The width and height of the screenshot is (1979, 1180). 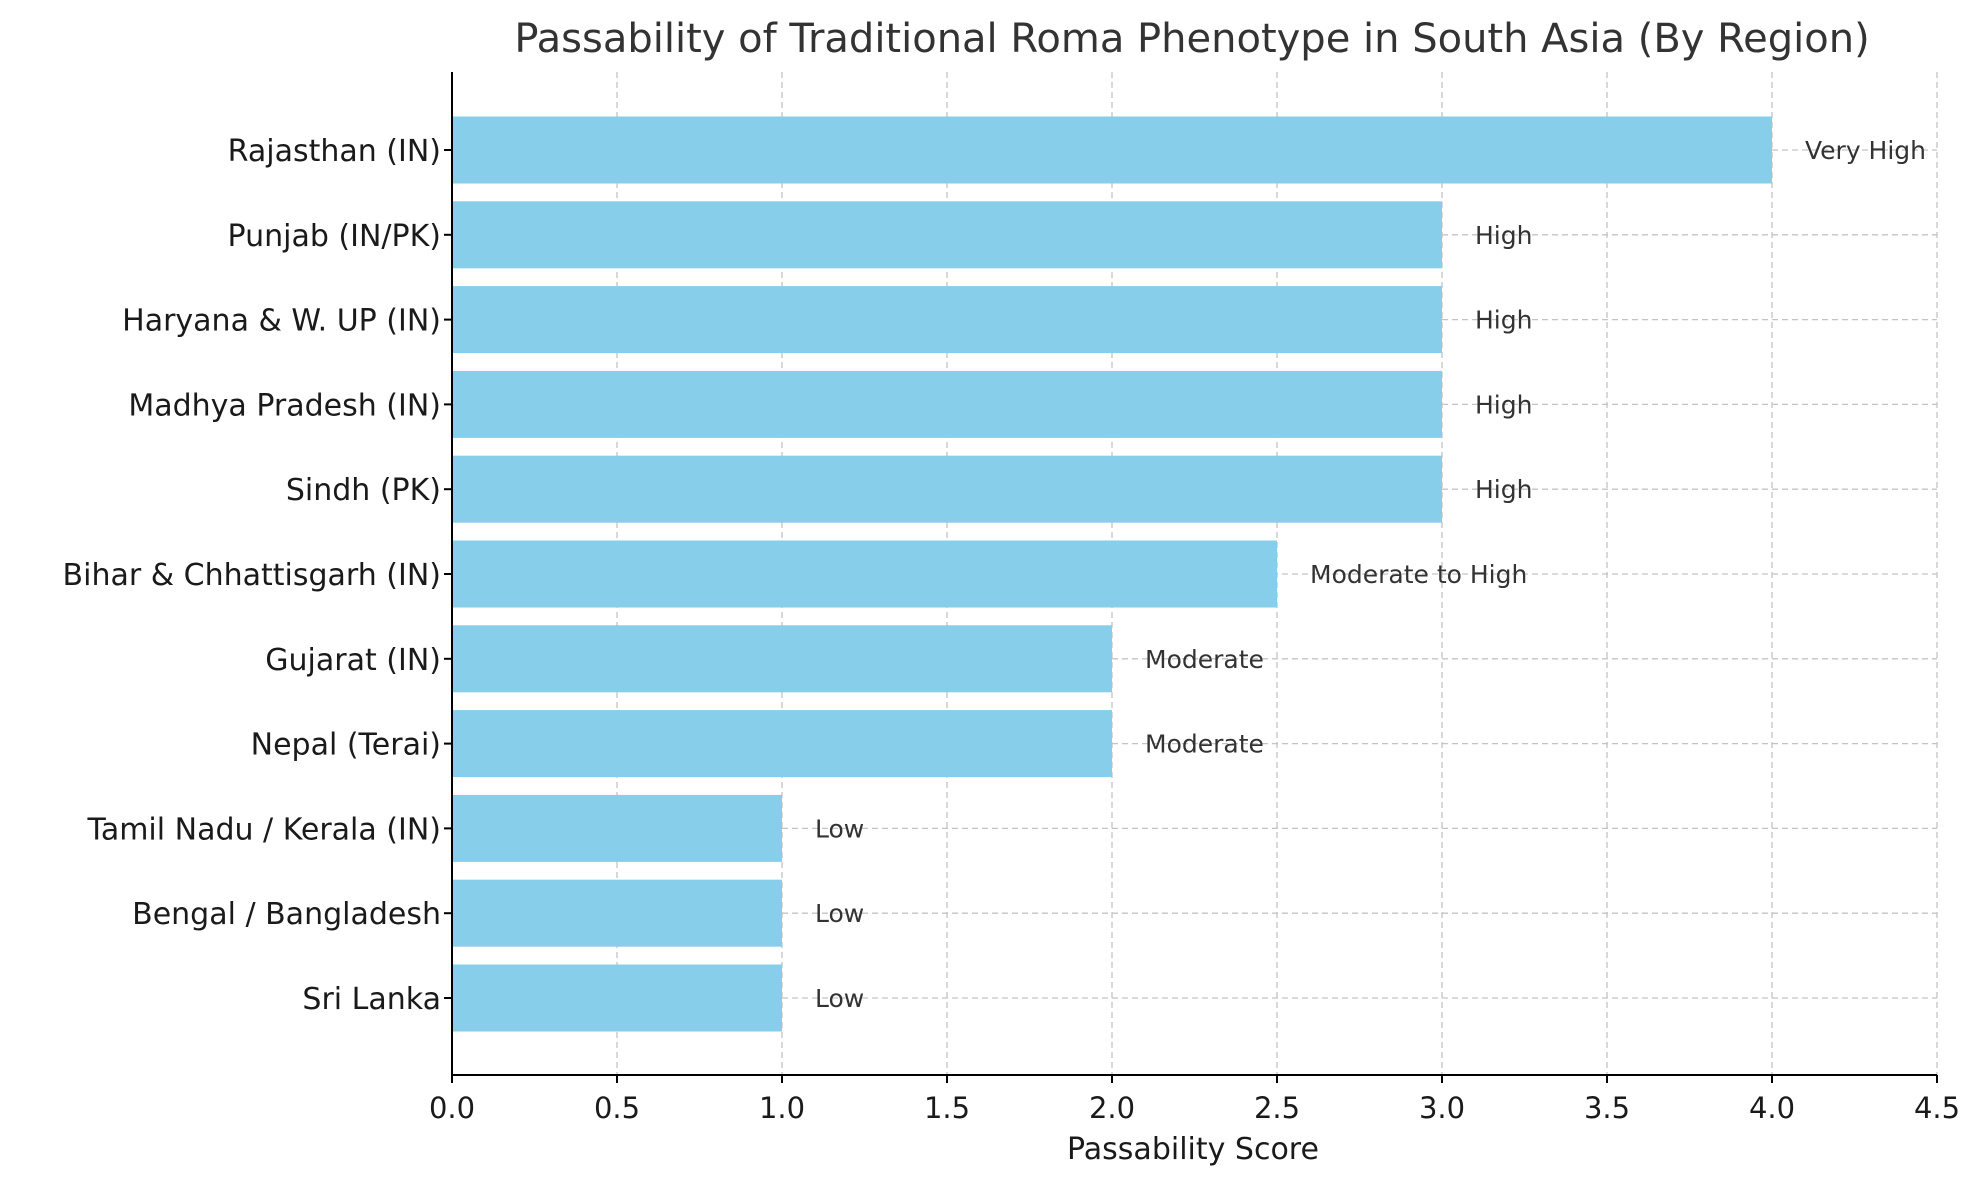 I want to click on x-tick-label: 1.5, so click(x=947, y=1108).